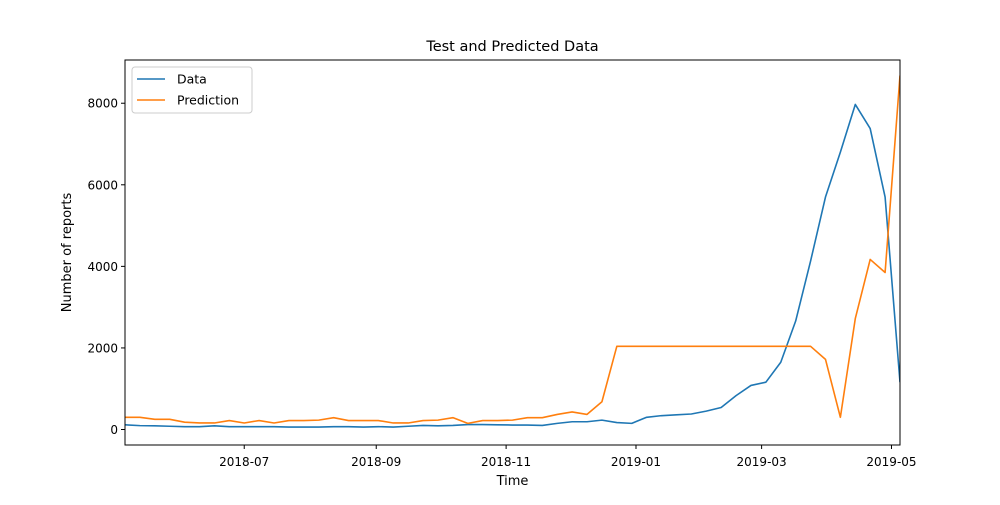 The height and width of the screenshot is (505, 1000). I want to click on y-tick-label: 4000, so click(102, 267).